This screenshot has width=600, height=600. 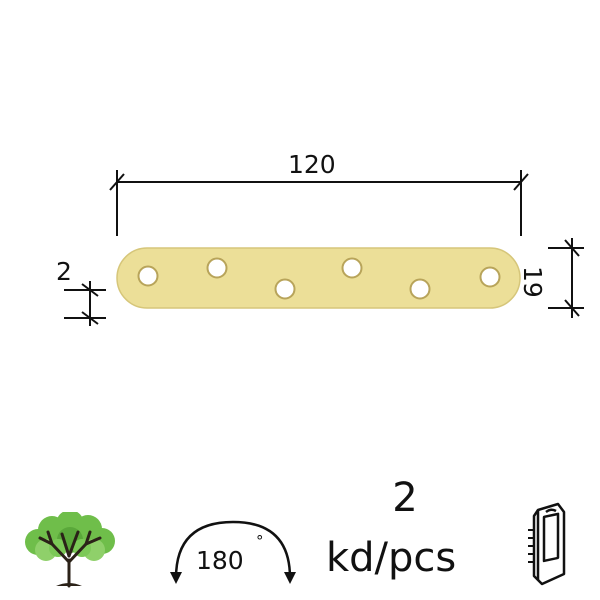 I want to click on plate-holes, so click(x=319, y=278).